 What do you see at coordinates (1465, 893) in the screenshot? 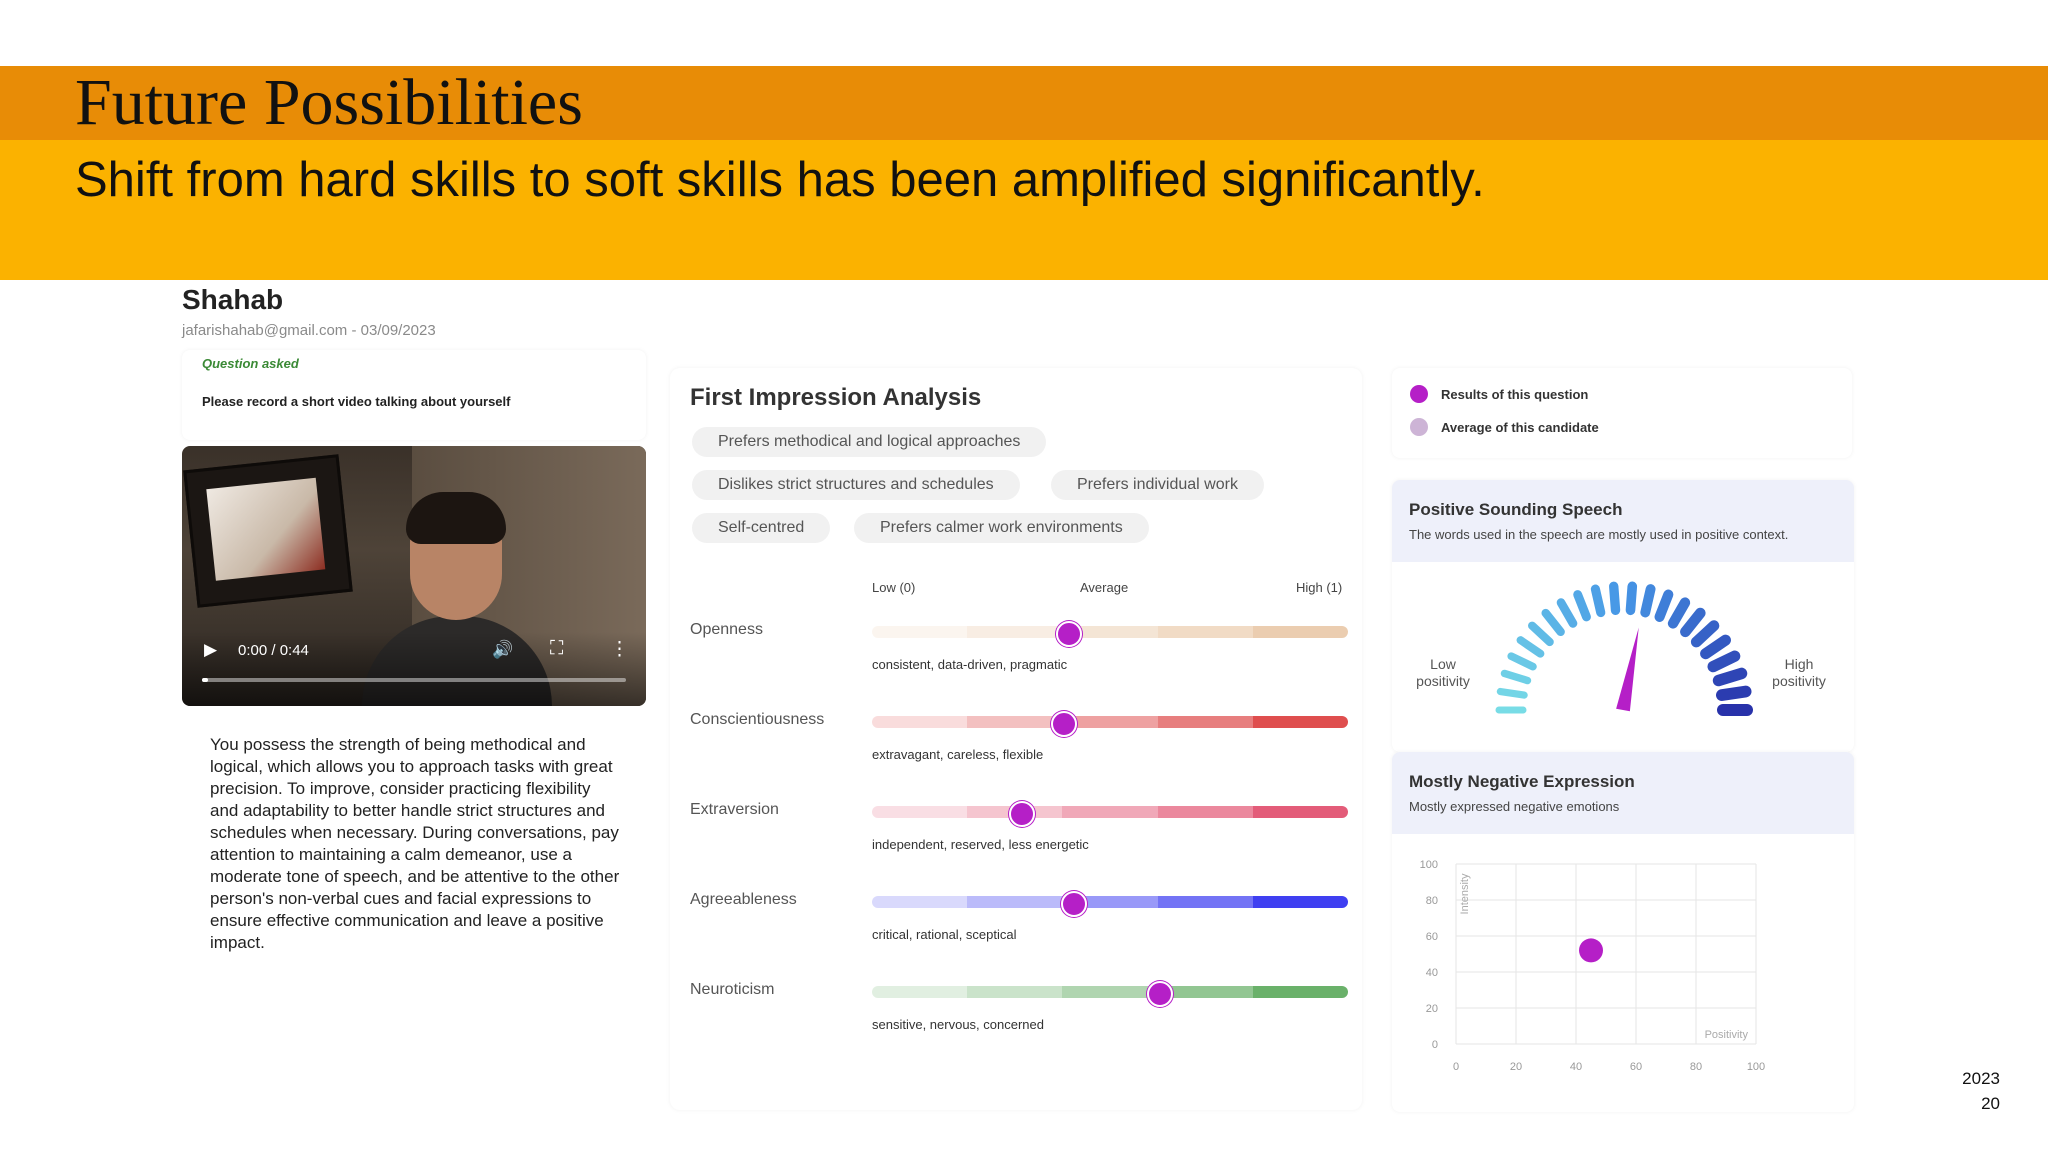
I see `y-axis-label: Intensity` at bounding box center [1465, 893].